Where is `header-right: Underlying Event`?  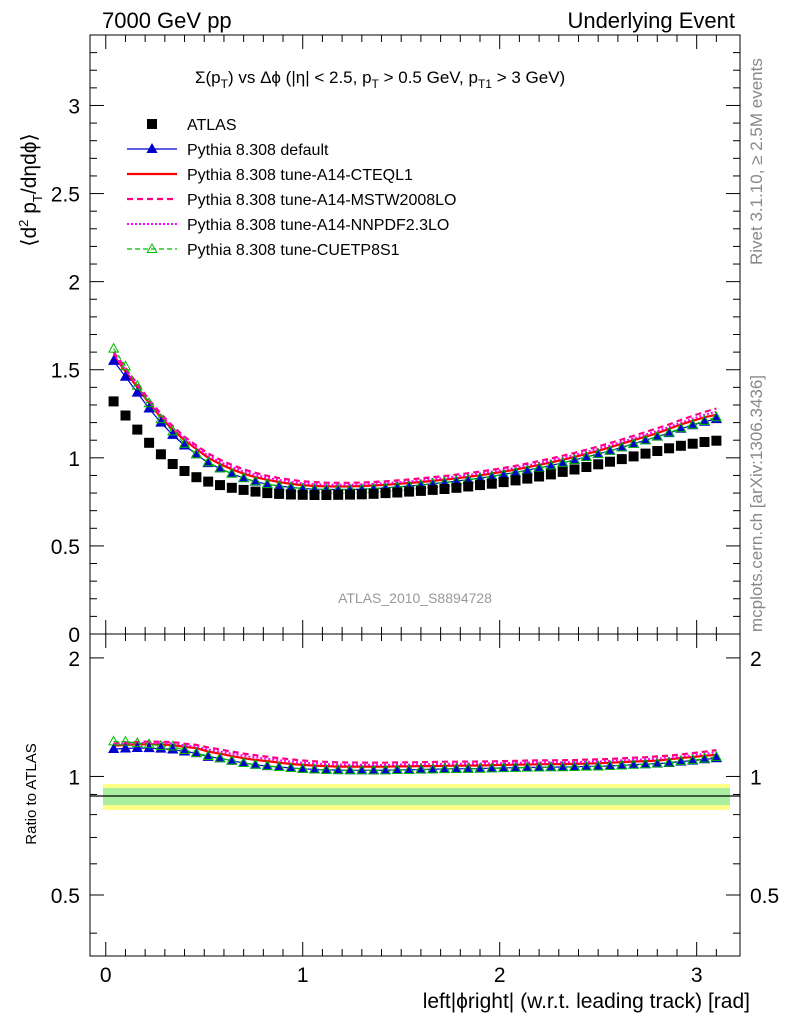 header-right: Underlying Event is located at coordinates (651, 20).